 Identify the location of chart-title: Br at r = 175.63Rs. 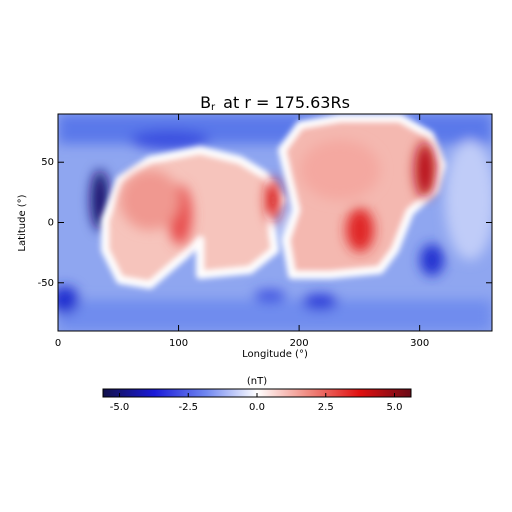
(275, 103).